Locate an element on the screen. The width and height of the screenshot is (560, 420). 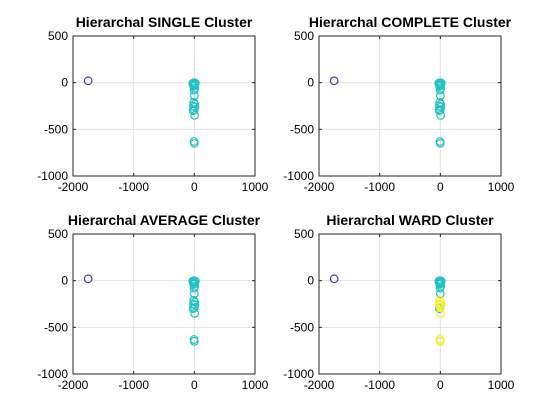
subplot-title: Hierarchal AVERAGE Cluster is located at coordinates (164, 220).